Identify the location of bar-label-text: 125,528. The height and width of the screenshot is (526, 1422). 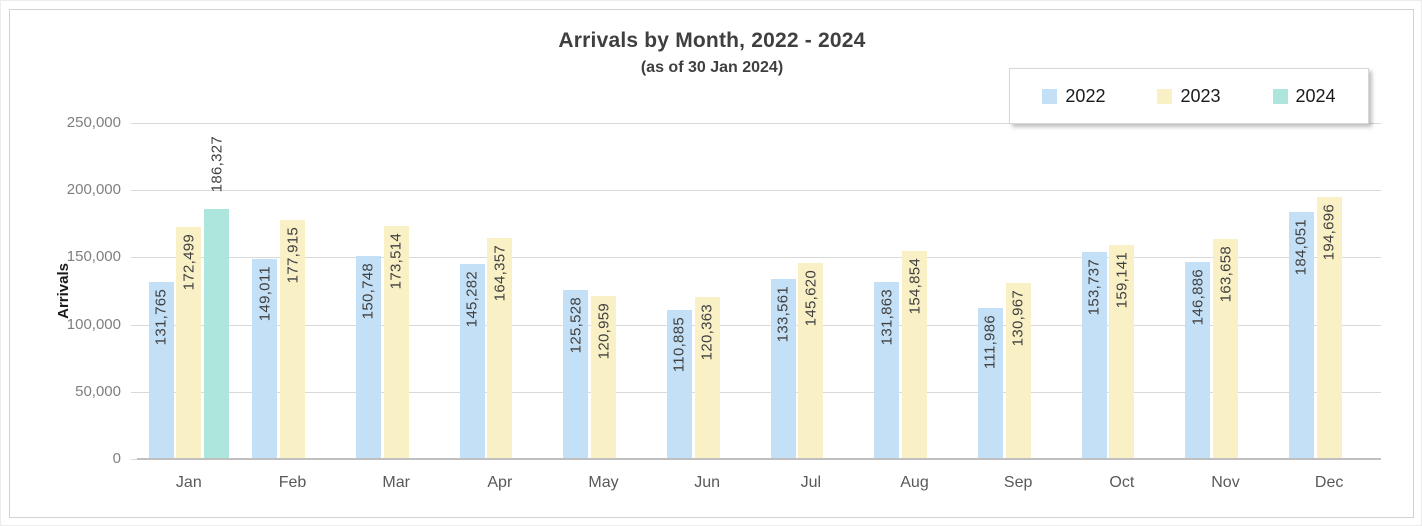
(576, 325).